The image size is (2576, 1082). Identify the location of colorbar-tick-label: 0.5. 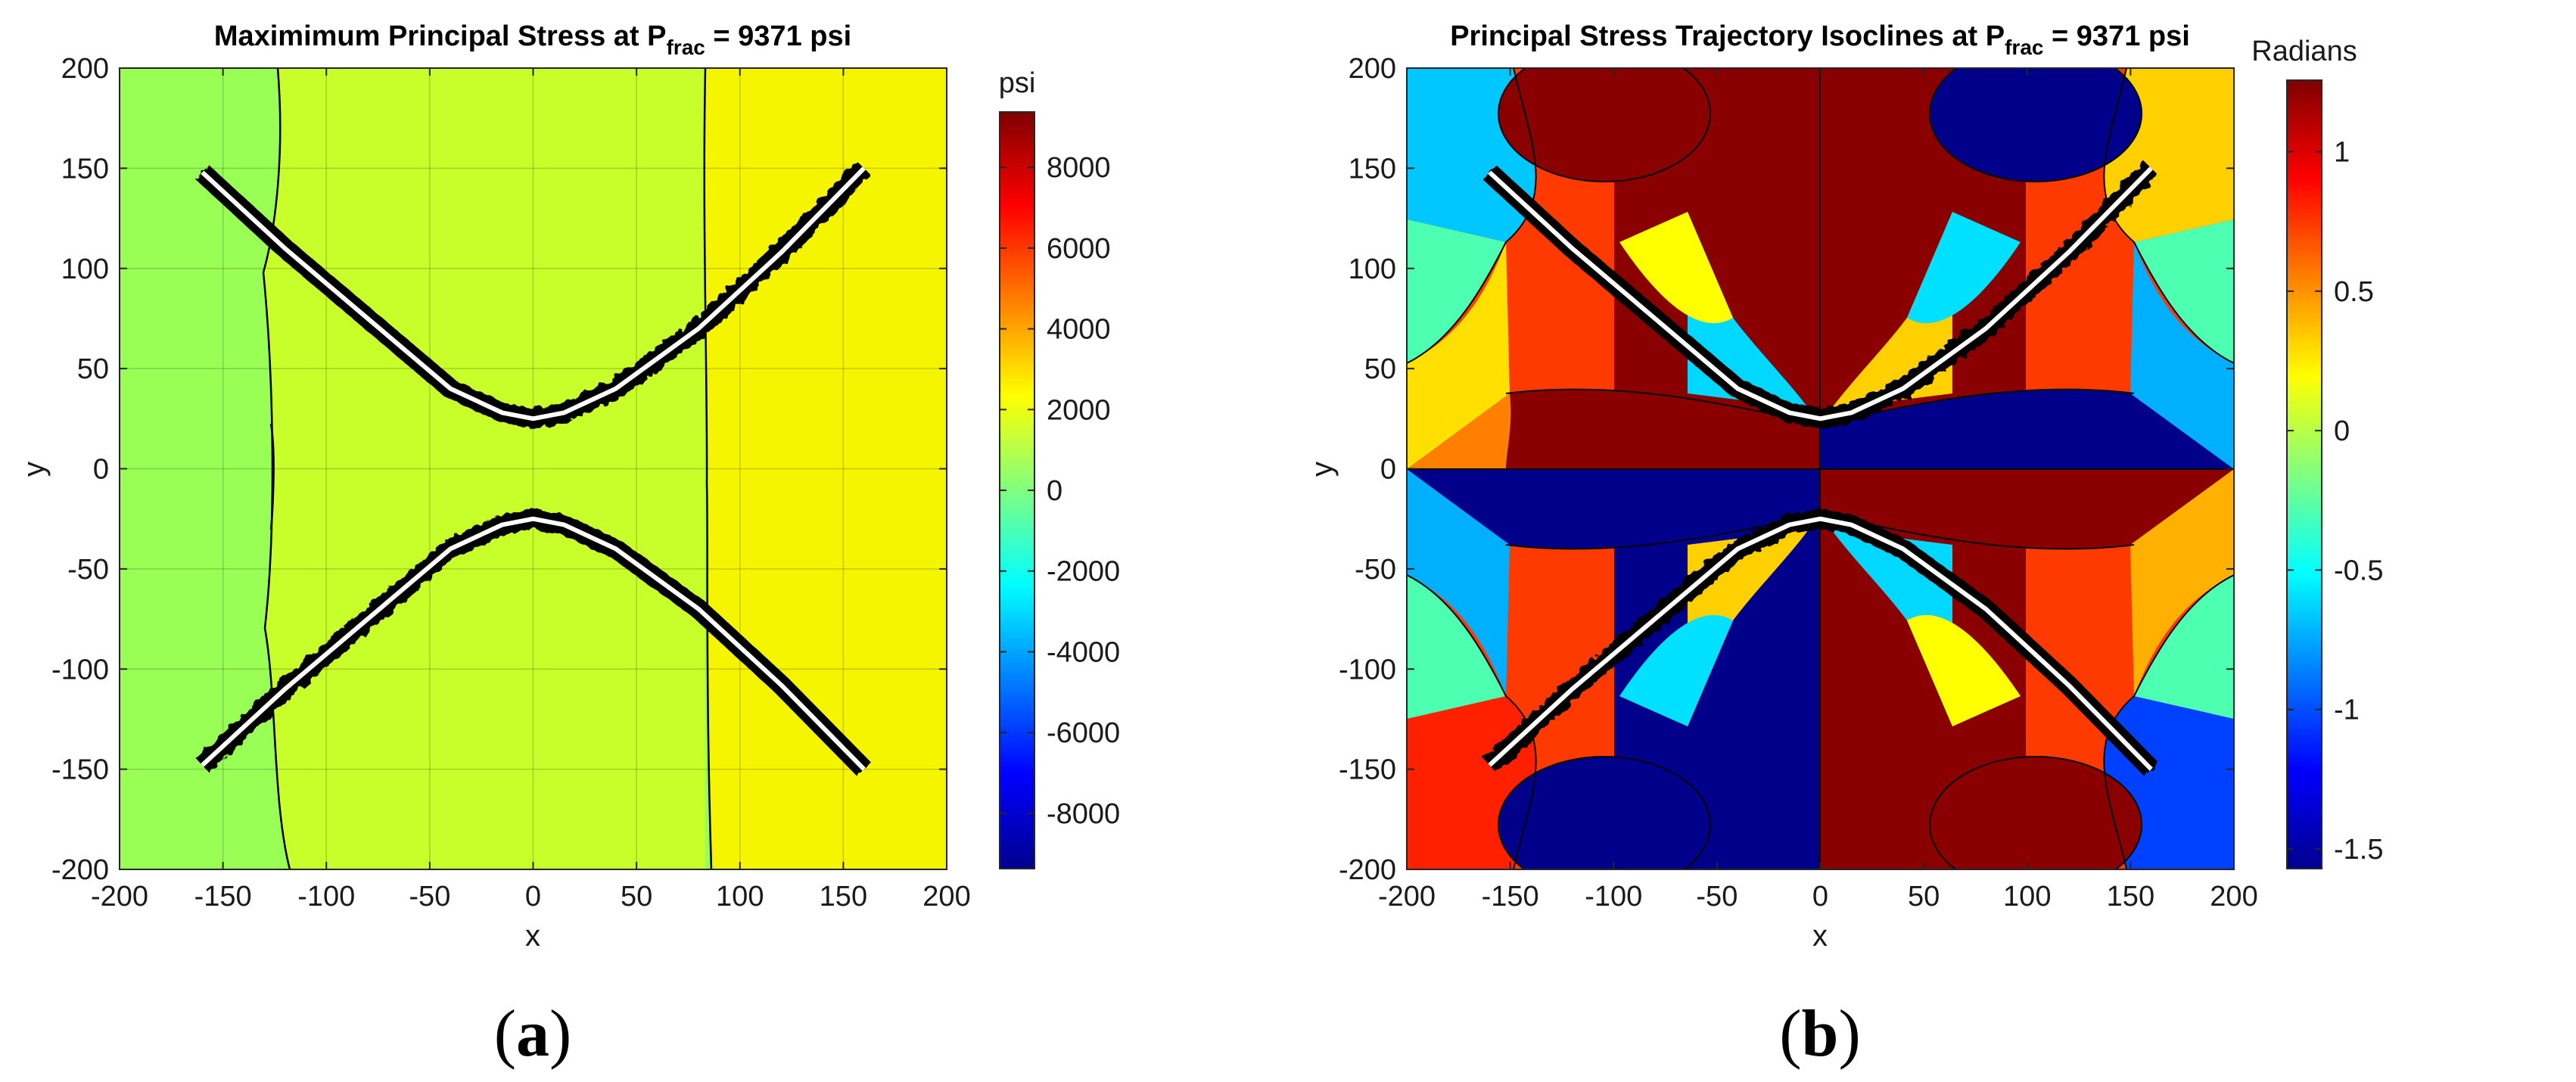
(2354, 292).